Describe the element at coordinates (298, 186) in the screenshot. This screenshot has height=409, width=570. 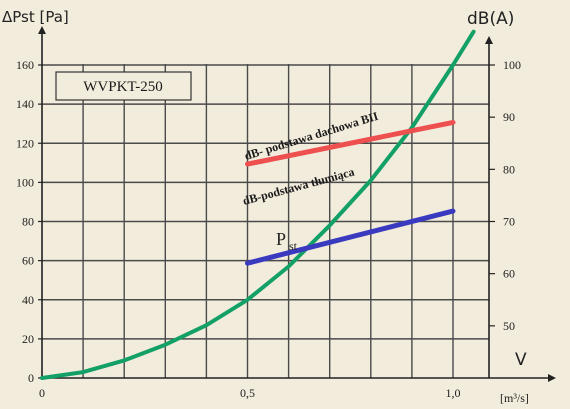
I see `series-label-tlumiaca: dB-podstawa tłumiąca` at that location.